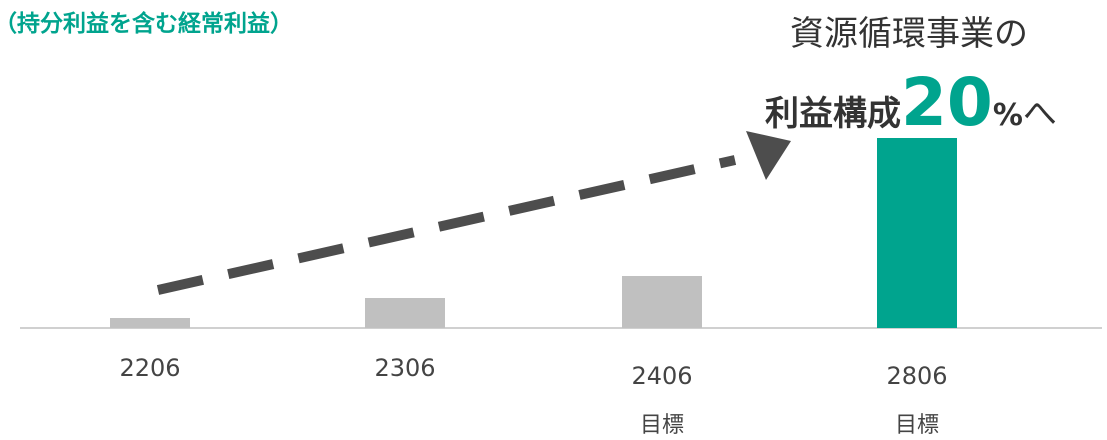 The image size is (1107, 440). I want to click on x-tick-label-2206: 2206, so click(149, 368).